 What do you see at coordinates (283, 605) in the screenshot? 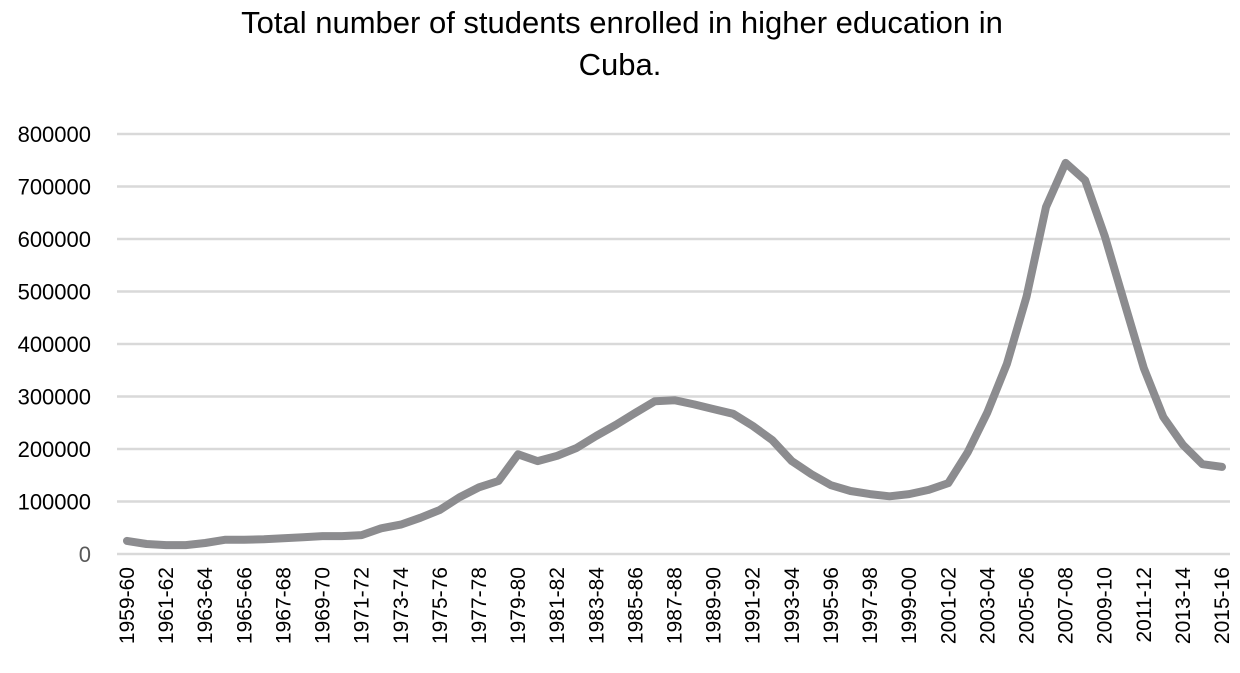
I see `x-tick-label: 1967-68` at bounding box center [283, 605].